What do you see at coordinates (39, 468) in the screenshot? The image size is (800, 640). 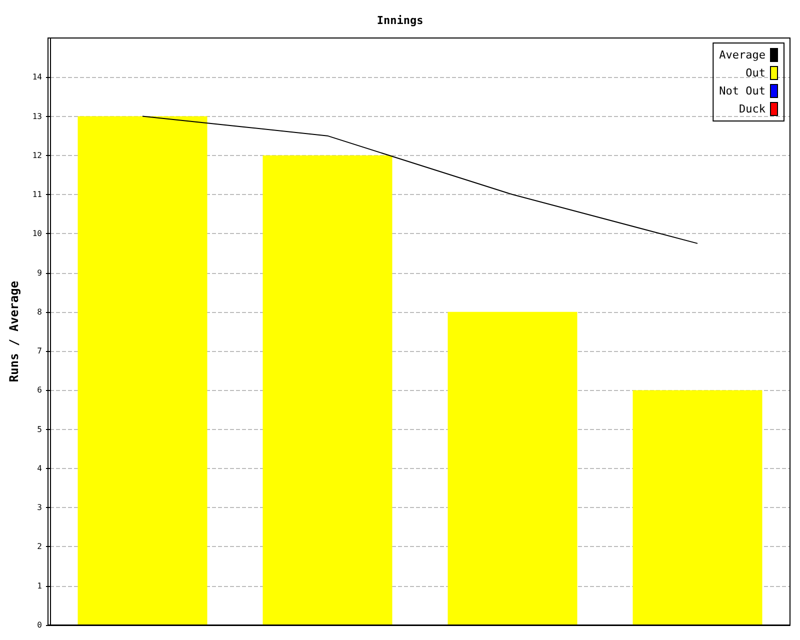 I see `y-tick-label: 4` at bounding box center [39, 468].